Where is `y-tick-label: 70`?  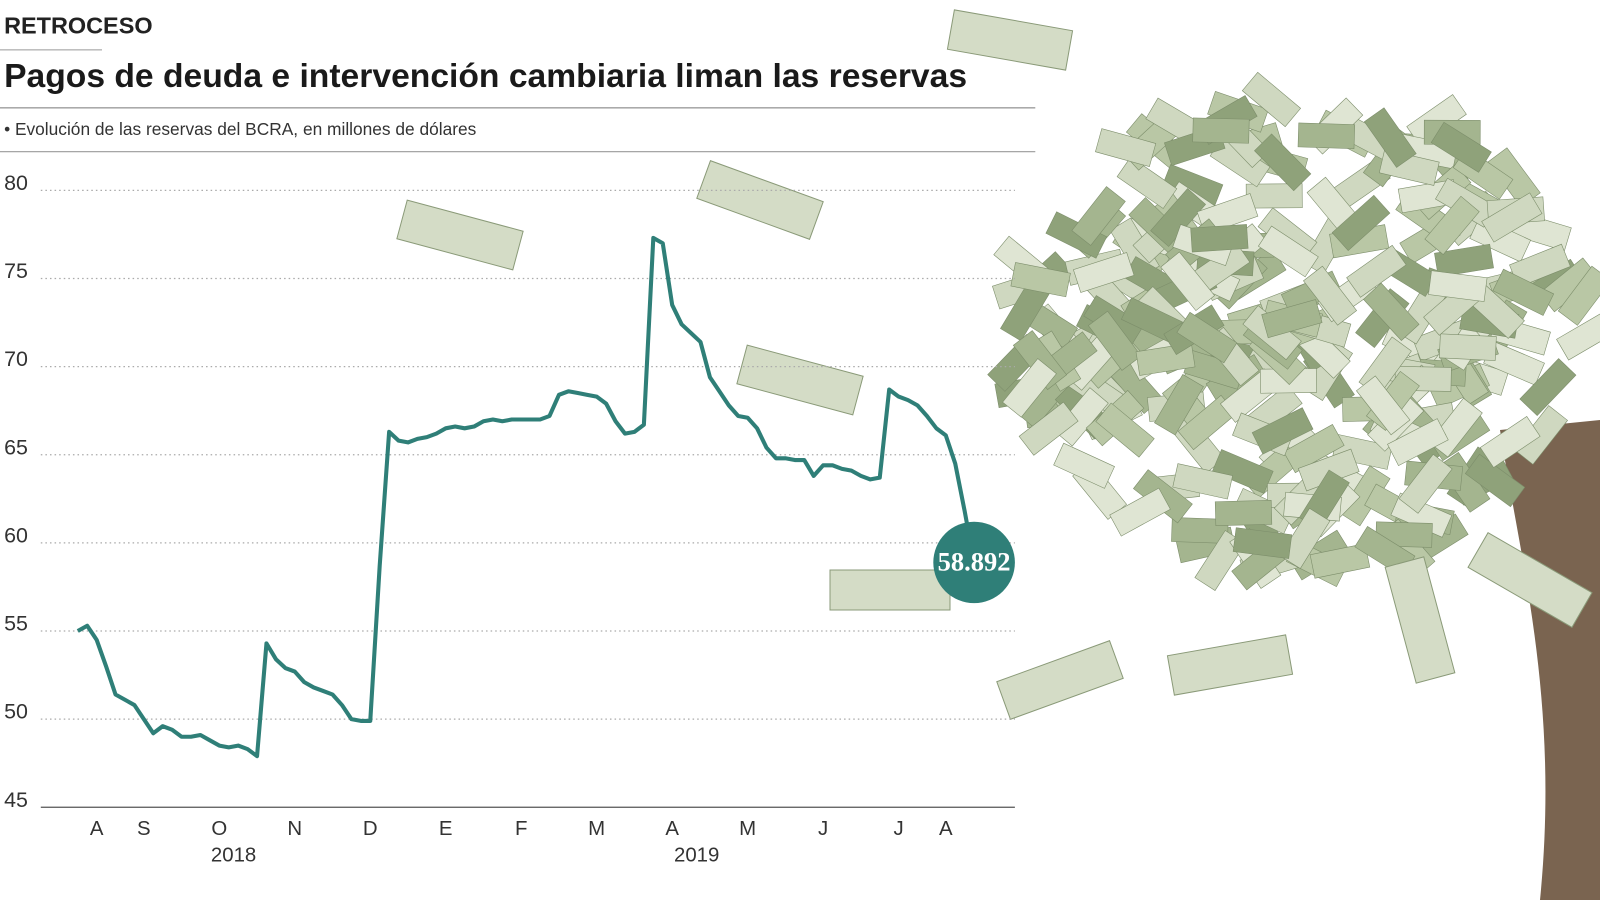 y-tick-label: 70 is located at coordinates (16, 359).